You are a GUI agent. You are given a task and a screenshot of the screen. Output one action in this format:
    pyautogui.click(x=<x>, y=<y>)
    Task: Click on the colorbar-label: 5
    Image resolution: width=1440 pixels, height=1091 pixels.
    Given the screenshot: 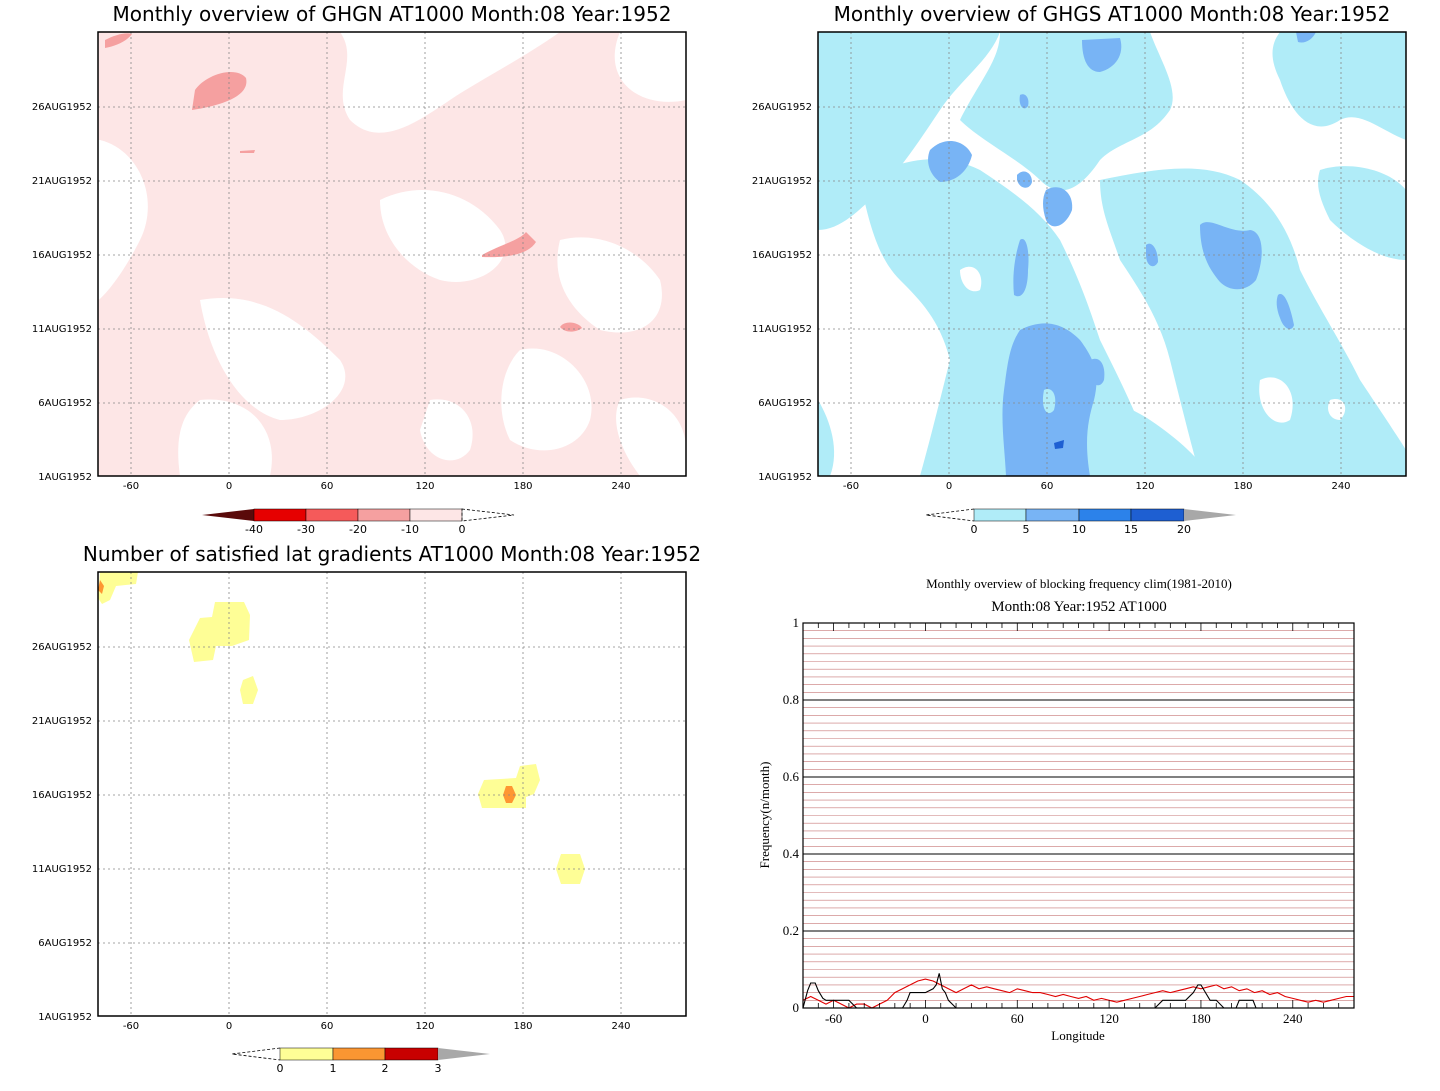 What is the action you would take?
    pyautogui.click(x=1026, y=529)
    